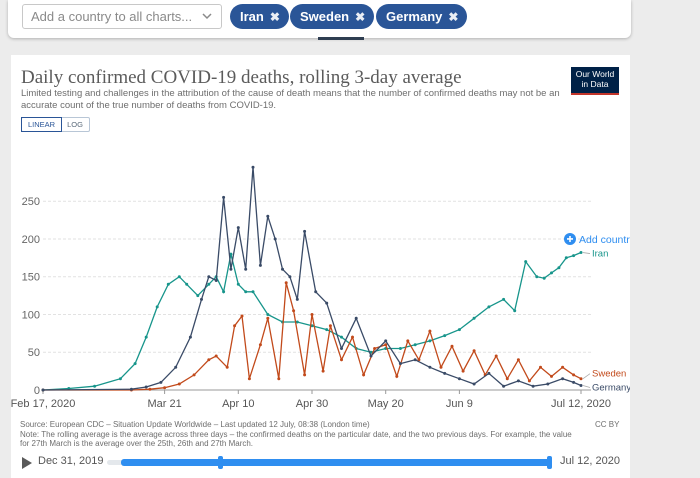 The image size is (700, 478). Describe the element at coordinates (207, 16) in the screenshot. I see `chevron-down-icon` at that location.